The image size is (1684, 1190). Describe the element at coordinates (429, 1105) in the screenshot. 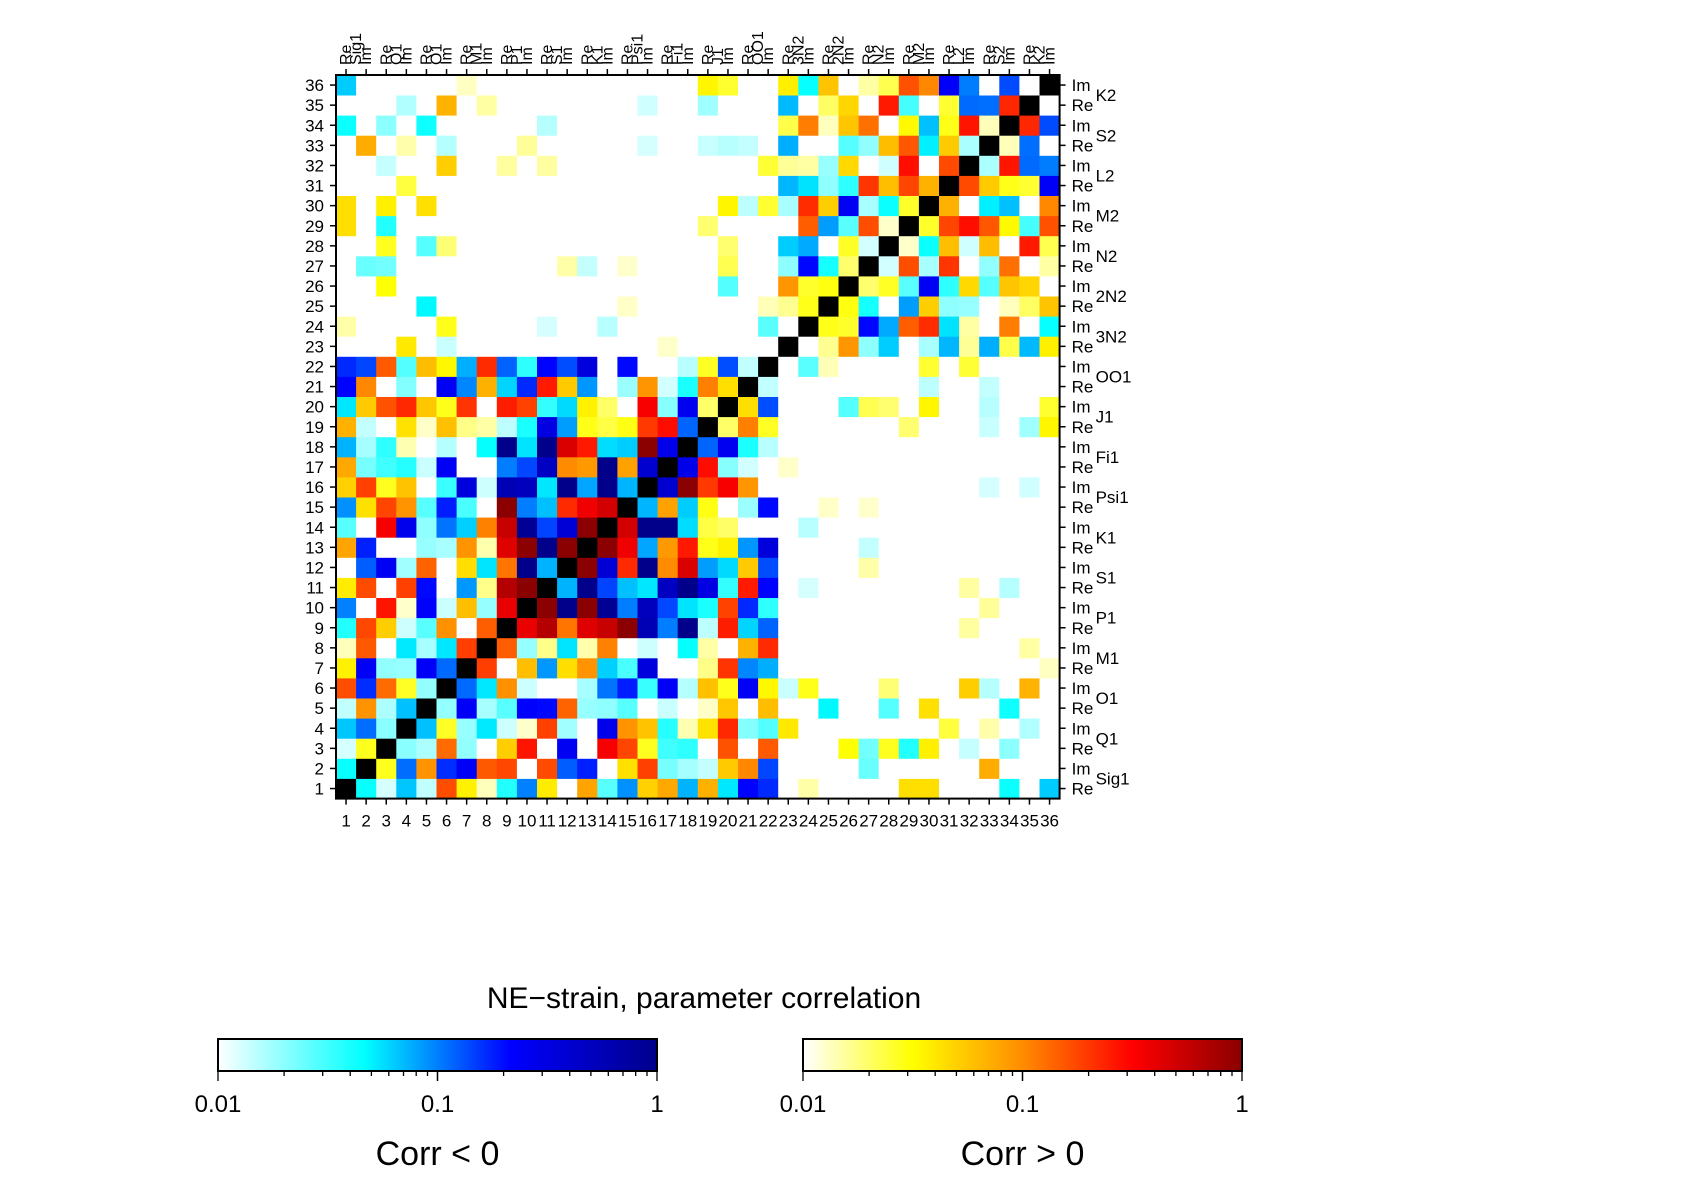

I see `colorbar-negative: Corr < 0 0.01 0.1 1` at that location.